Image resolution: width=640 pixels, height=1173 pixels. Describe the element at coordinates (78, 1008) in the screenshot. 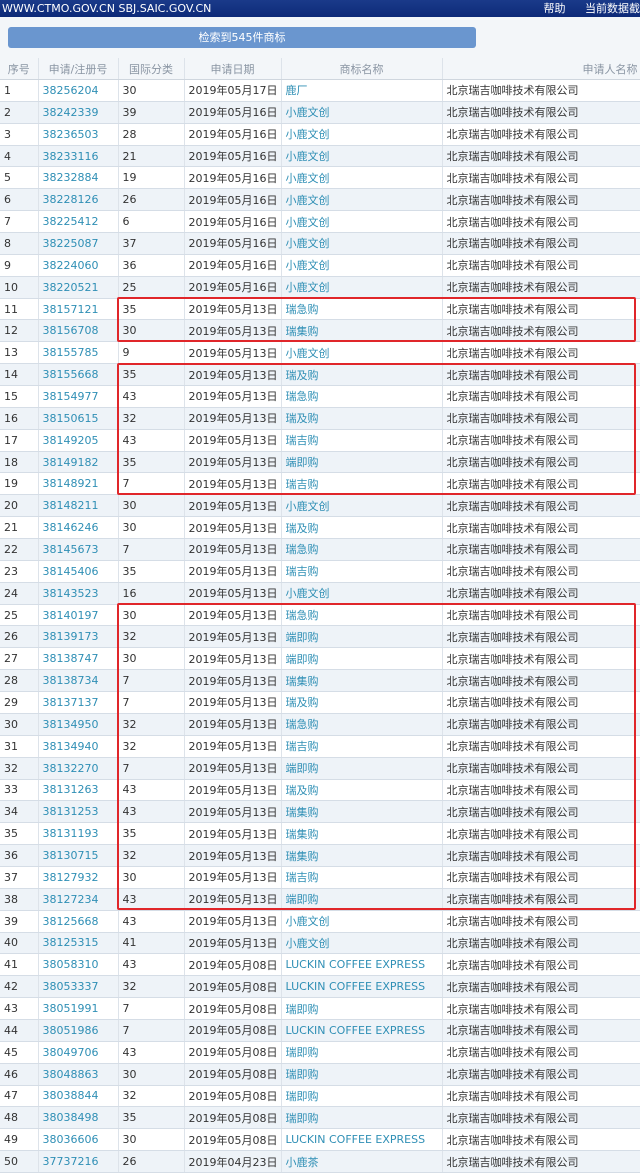

I see `reg-number-link: 38051991` at that location.